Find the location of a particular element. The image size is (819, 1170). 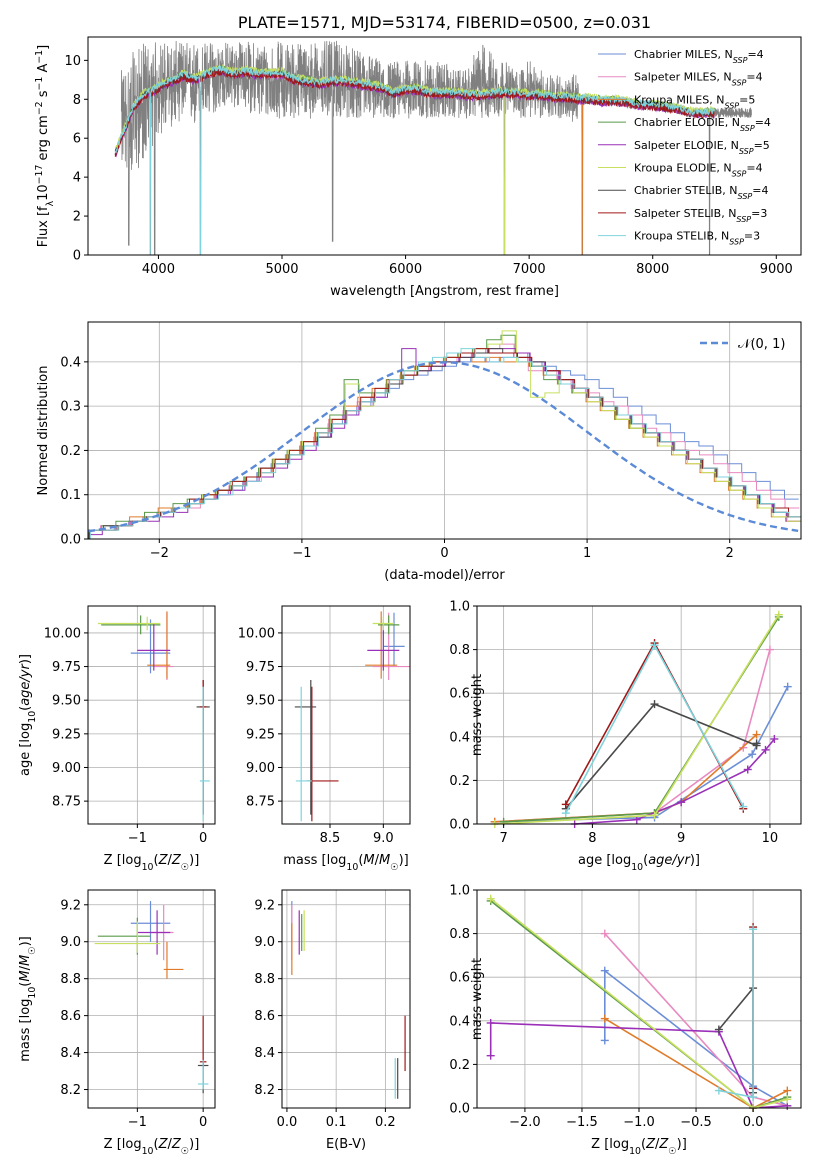

spectrum-x-label: wavelength [Angstrom, rest frame] is located at coordinates (444, 291).